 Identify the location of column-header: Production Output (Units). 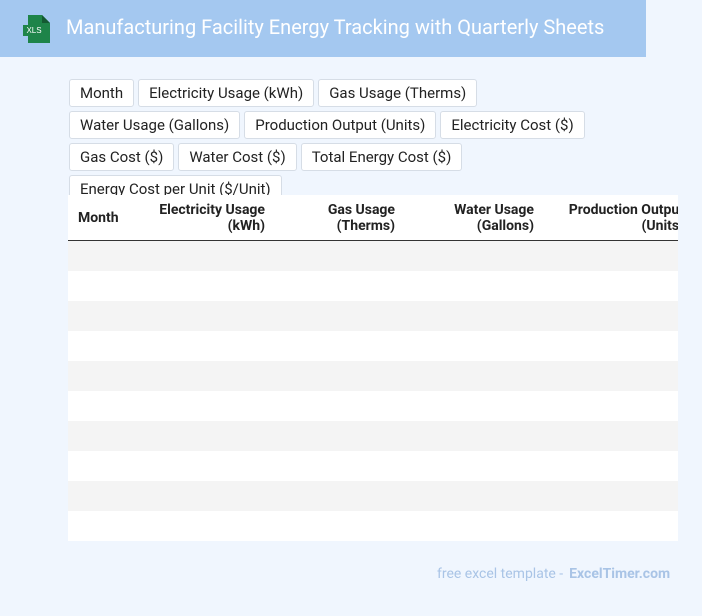
(623, 217).